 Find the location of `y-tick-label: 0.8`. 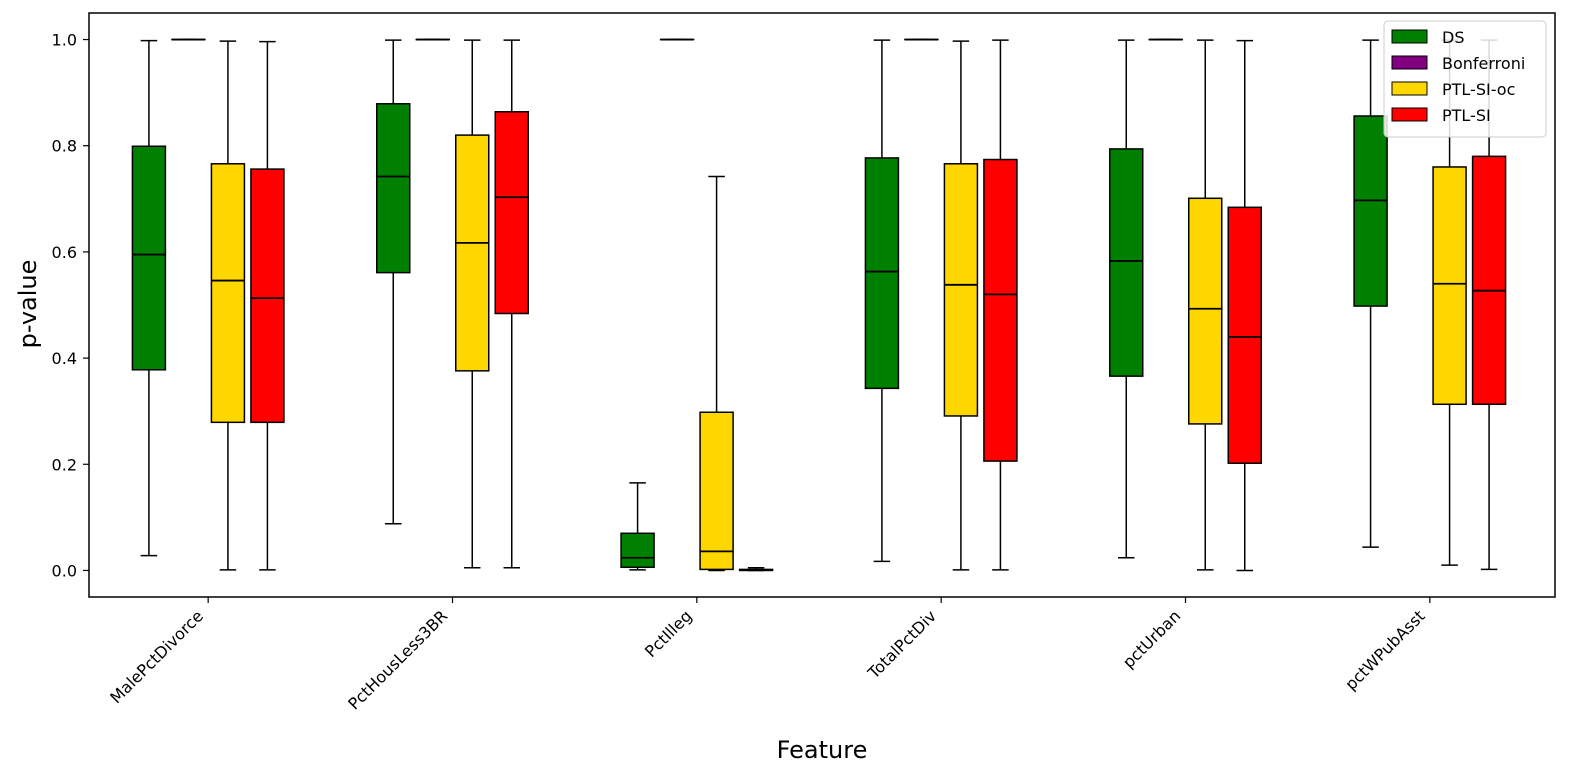

y-tick-label: 0.8 is located at coordinates (64, 146).